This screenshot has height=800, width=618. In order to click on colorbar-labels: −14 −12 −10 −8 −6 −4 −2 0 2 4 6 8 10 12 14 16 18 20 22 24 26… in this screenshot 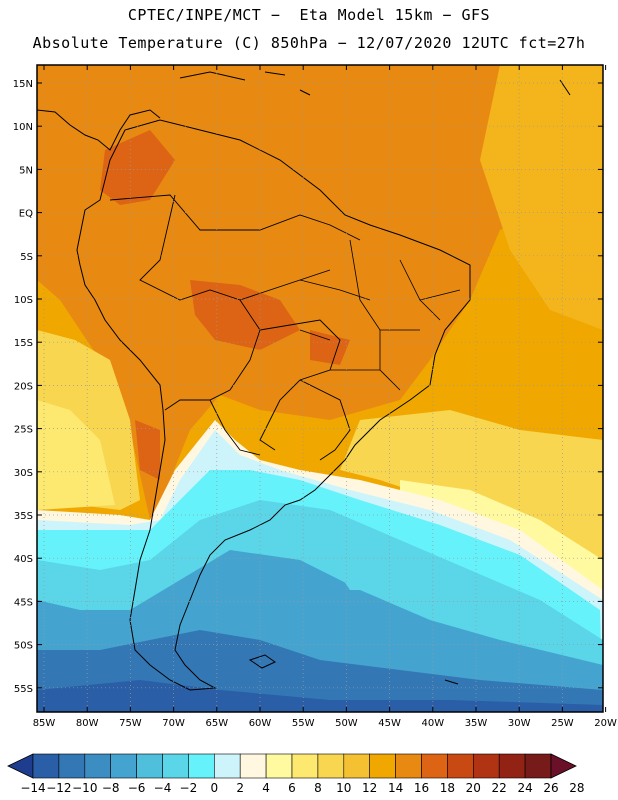, I will do `click(302, 788)`.